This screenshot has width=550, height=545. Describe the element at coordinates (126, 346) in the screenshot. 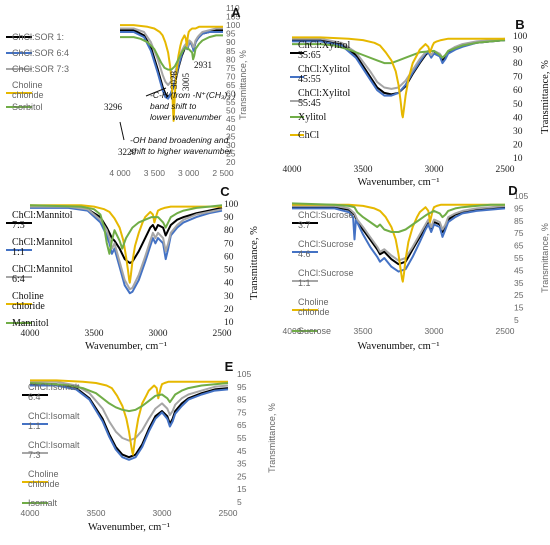

I see `x-axis-label: Wavenumber, cm⁻¹` at that location.